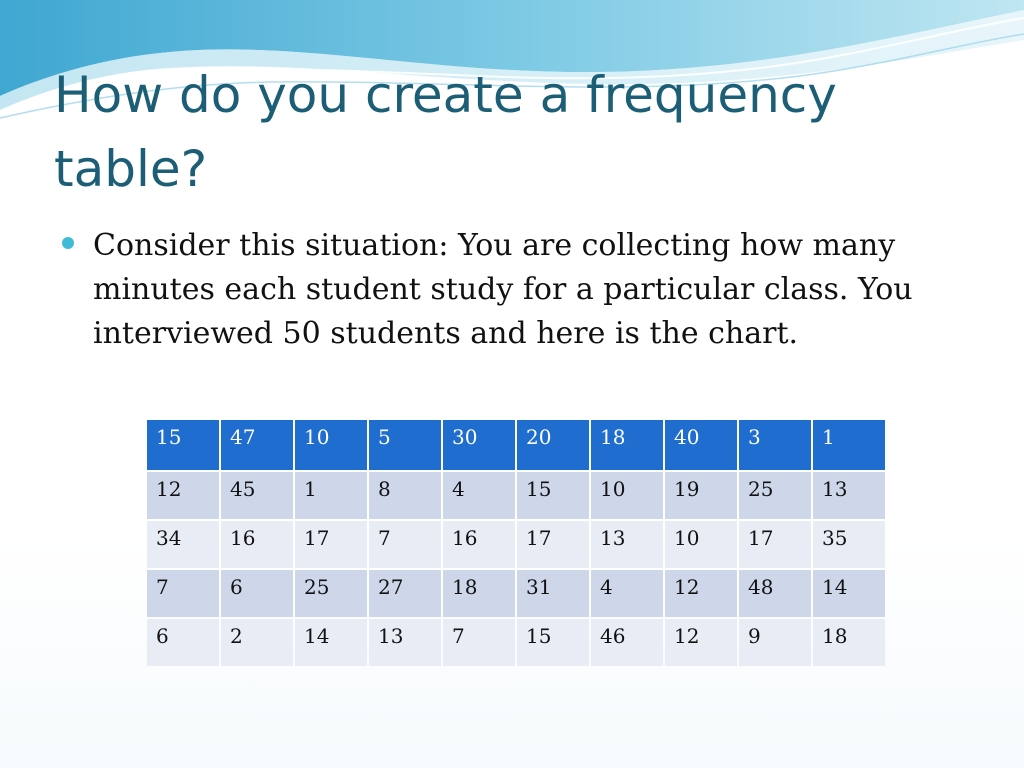  I want to click on table-row: 12 45 1 8 4 15 10 19 25 13, so click(516, 495).